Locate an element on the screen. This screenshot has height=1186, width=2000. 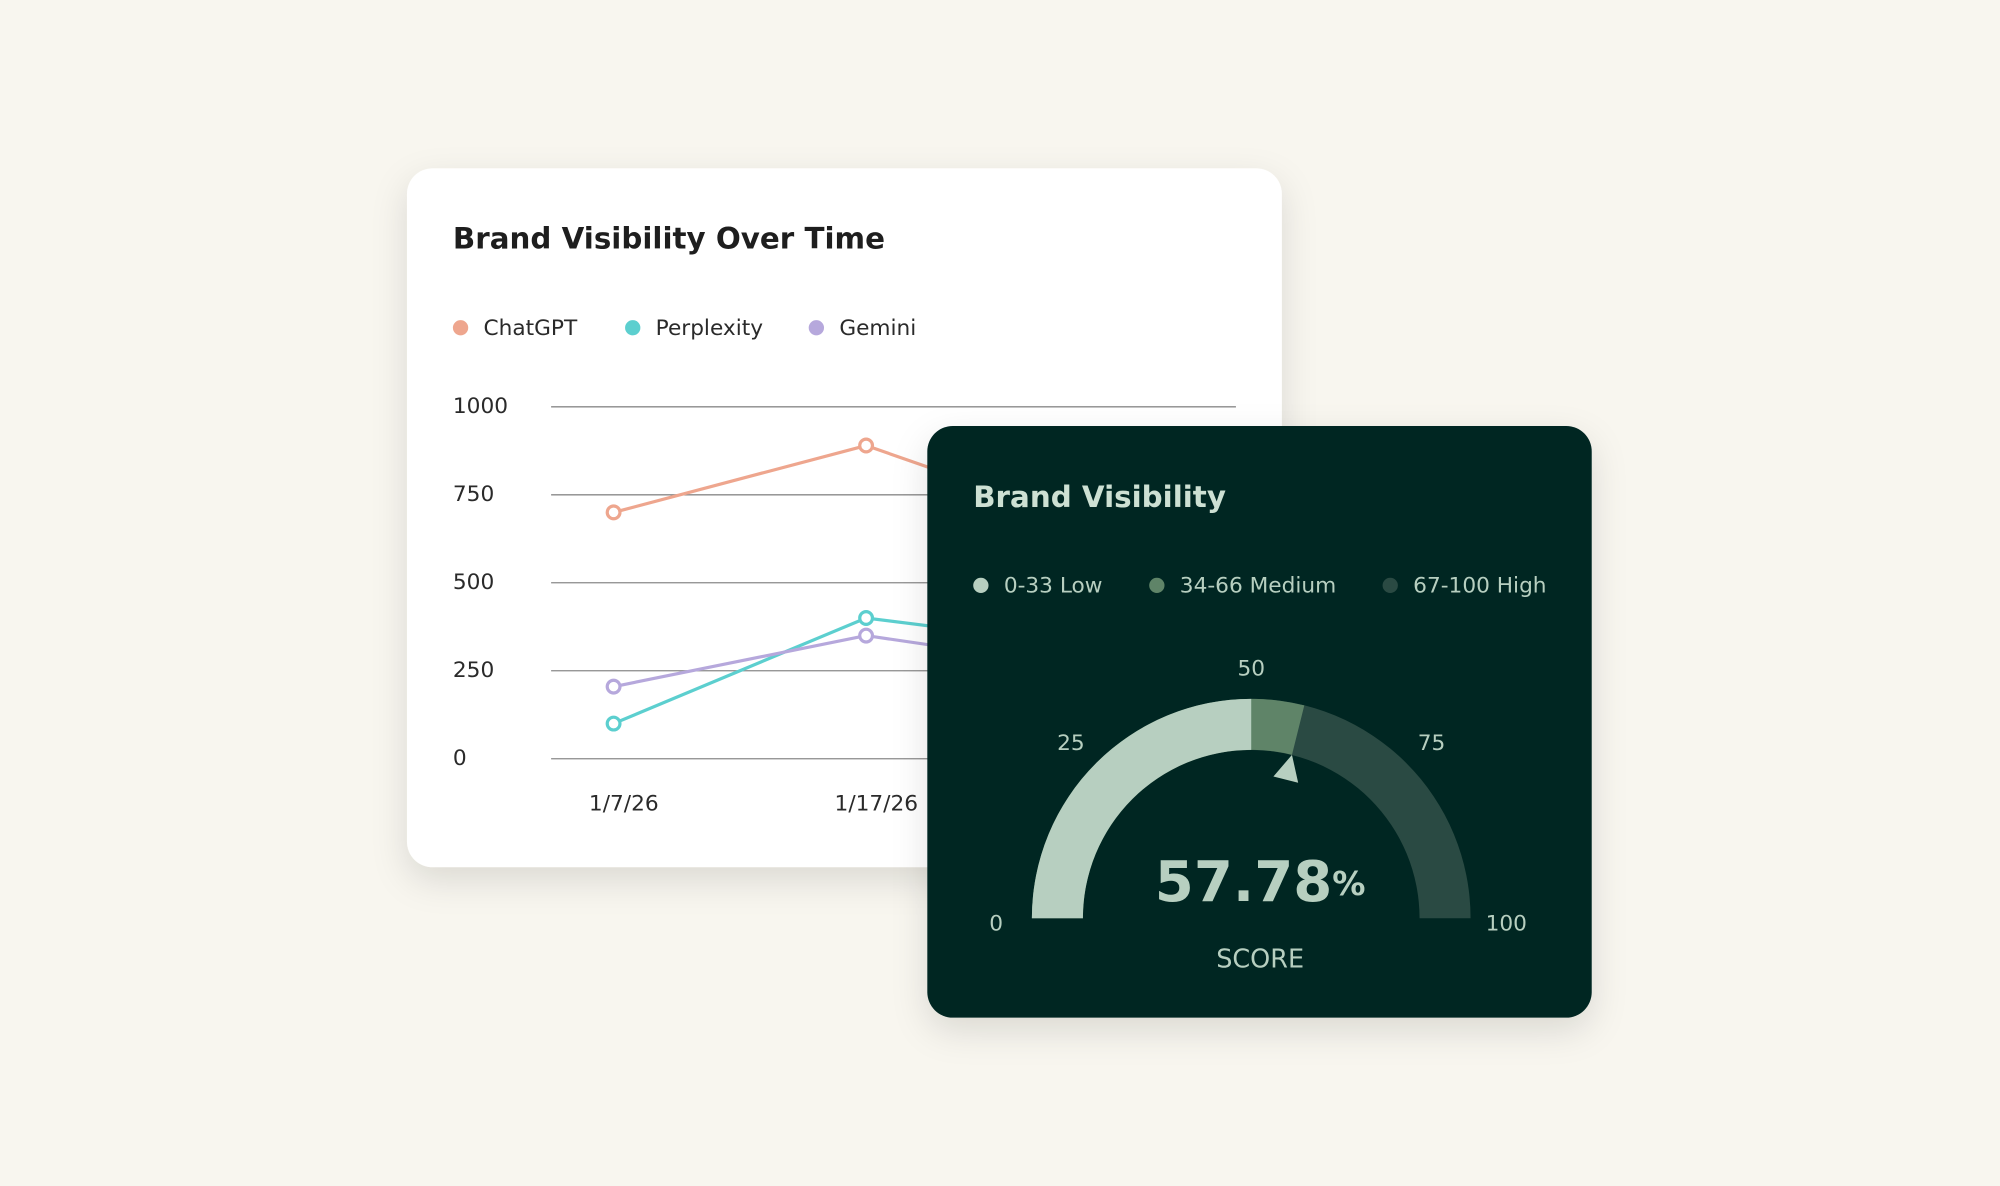
y-tick-label: 1000 is located at coordinates (480, 406).